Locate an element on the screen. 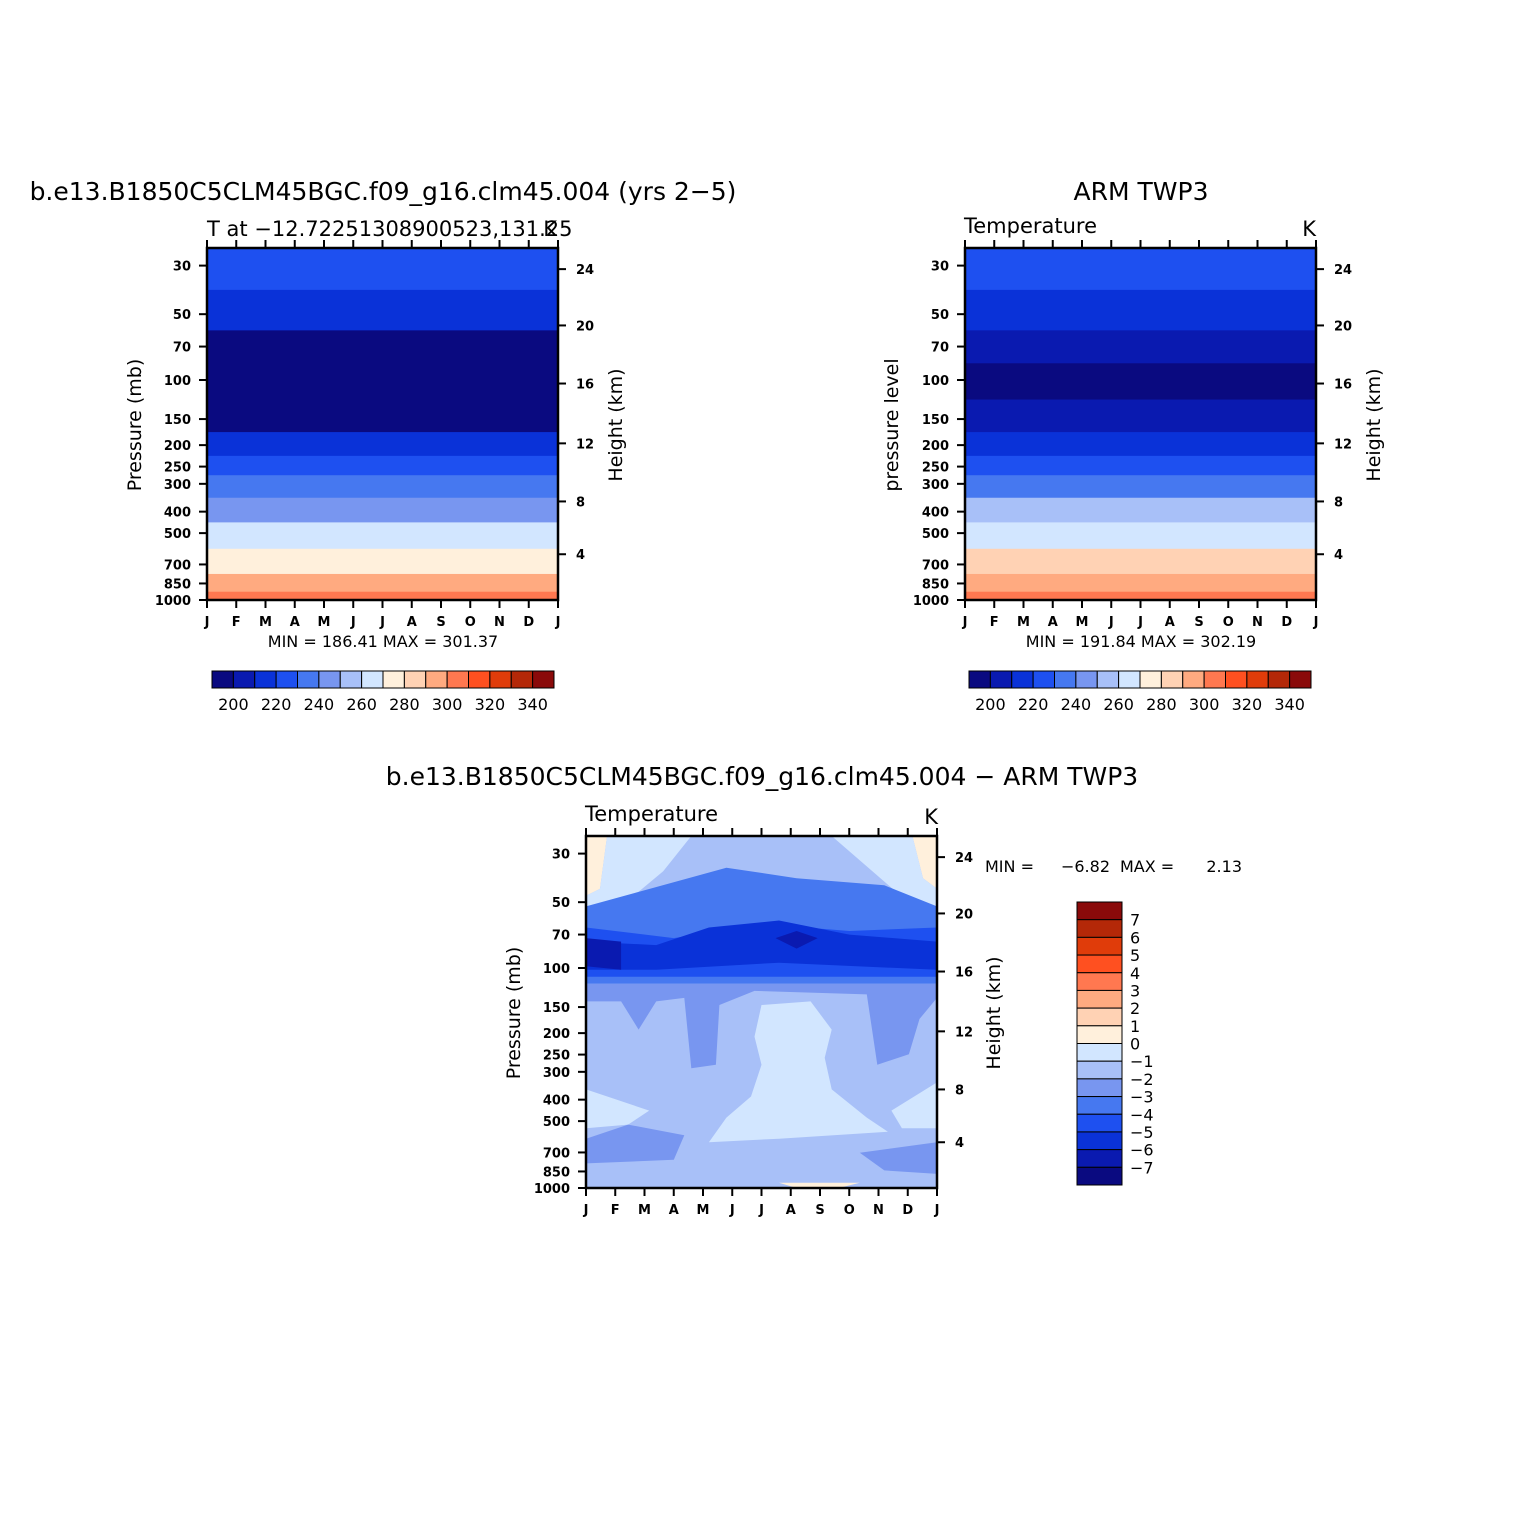  panel3-contour-plot is located at coordinates (761, 1012).